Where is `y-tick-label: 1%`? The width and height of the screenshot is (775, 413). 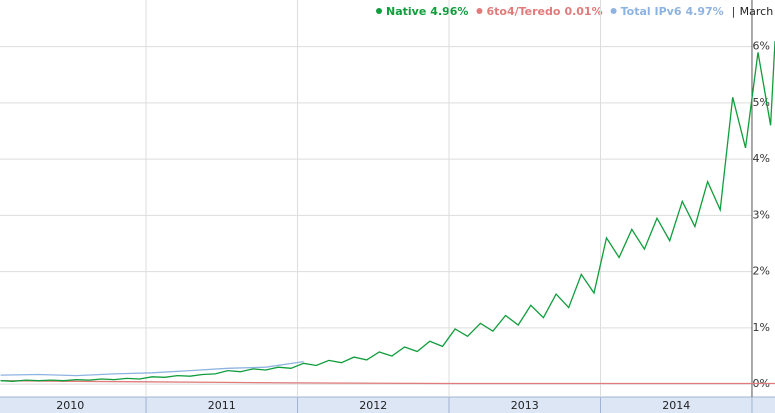
y-tick-label: 1% is located at coordinates (761, 327).